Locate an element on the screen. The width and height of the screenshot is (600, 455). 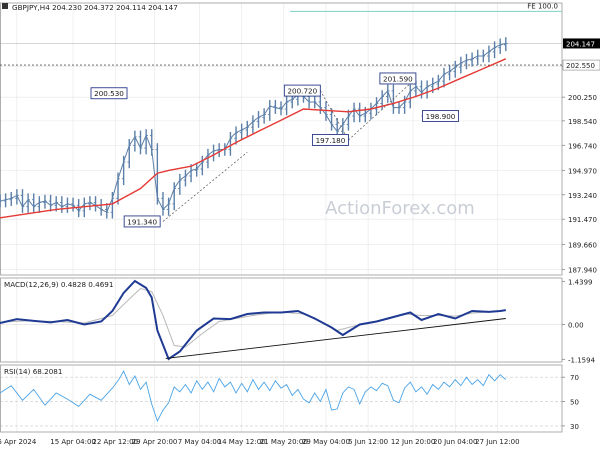
rsi-y-tick-label: 30 is located at coordinates (574, 427).